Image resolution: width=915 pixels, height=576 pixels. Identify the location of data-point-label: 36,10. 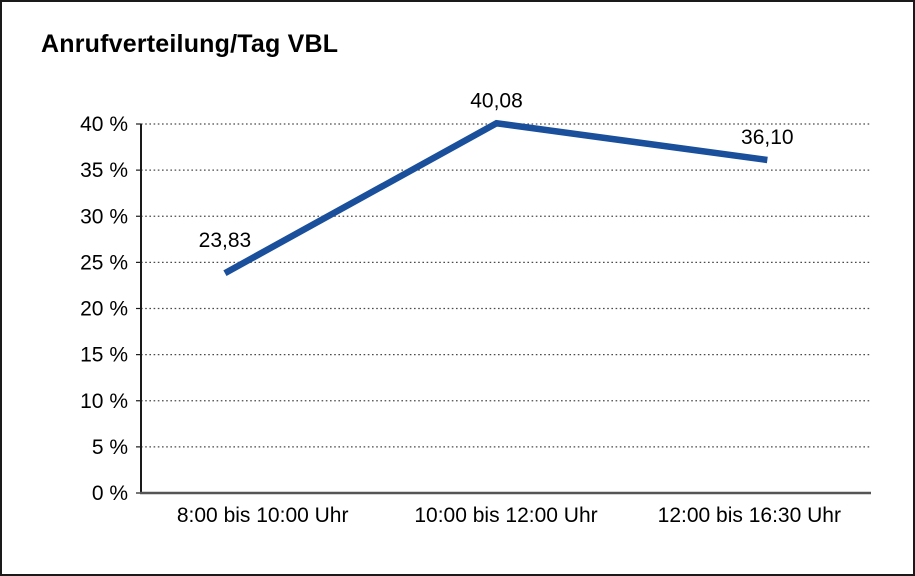
(767, 137).